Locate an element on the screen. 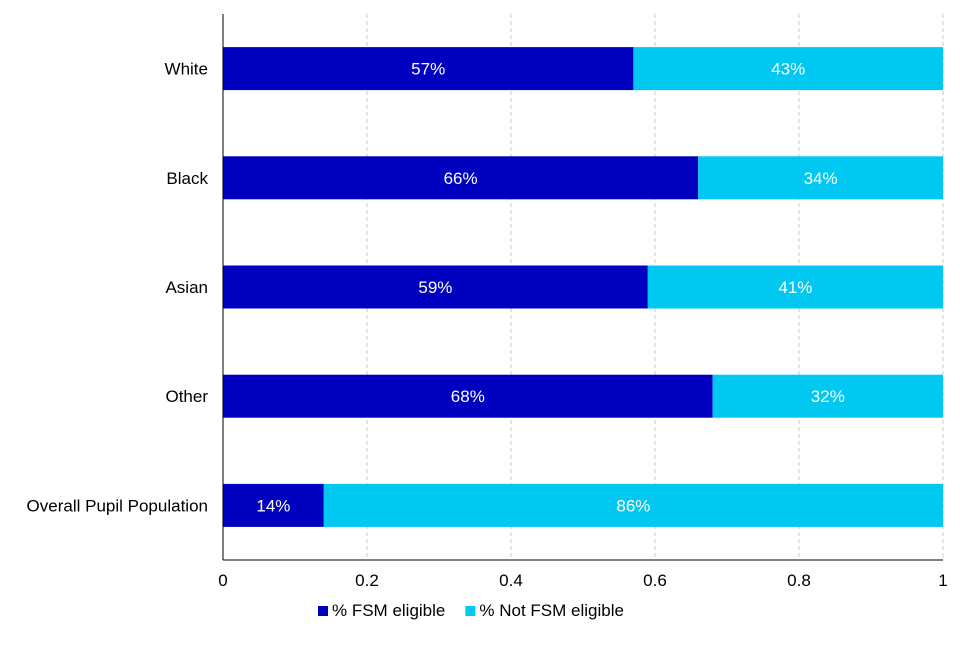  x-tick-label: 0.8 is located at coordinates (799, 580).